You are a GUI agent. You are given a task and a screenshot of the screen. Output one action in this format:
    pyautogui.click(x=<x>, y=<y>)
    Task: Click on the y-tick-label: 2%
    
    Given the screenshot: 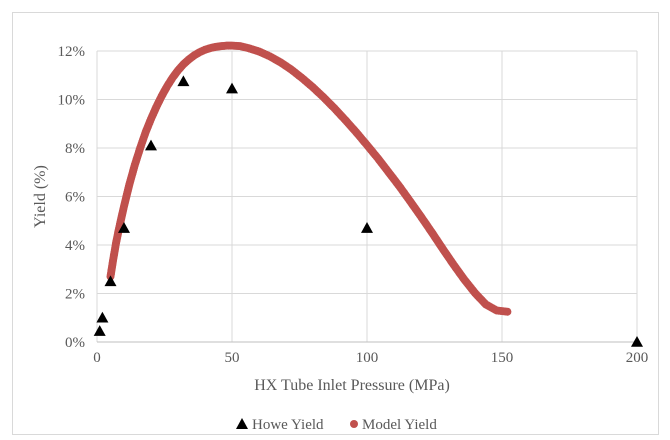 What is the action you would take?
    pyautogui.click(x=75, y=295)
    